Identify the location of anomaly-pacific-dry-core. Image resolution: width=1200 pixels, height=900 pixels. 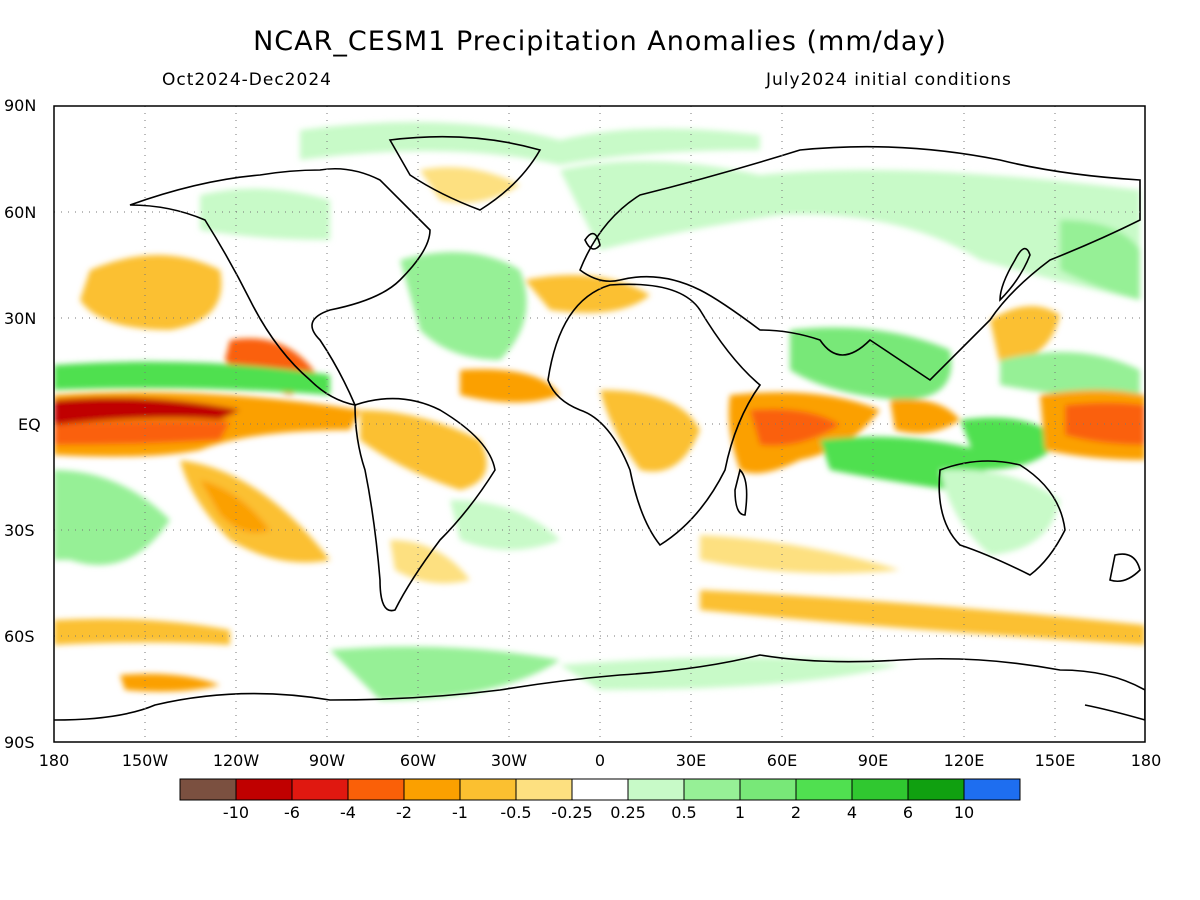
(147, 411).